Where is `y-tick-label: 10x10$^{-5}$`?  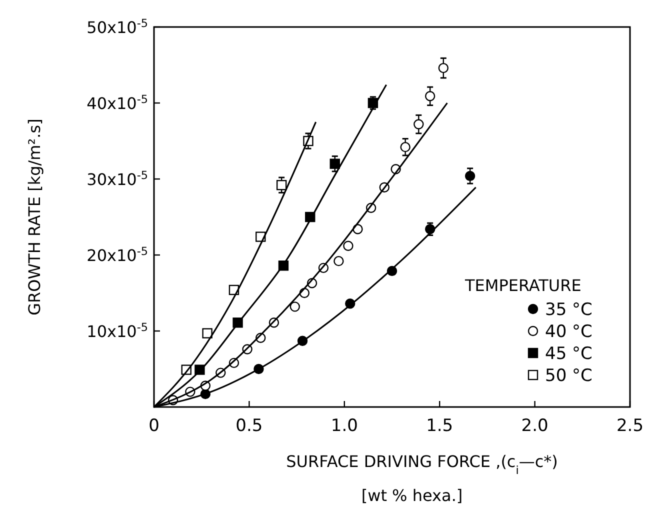 y-tick-label: 10x10$^{-5}$ is located at coordinates (117, 330).